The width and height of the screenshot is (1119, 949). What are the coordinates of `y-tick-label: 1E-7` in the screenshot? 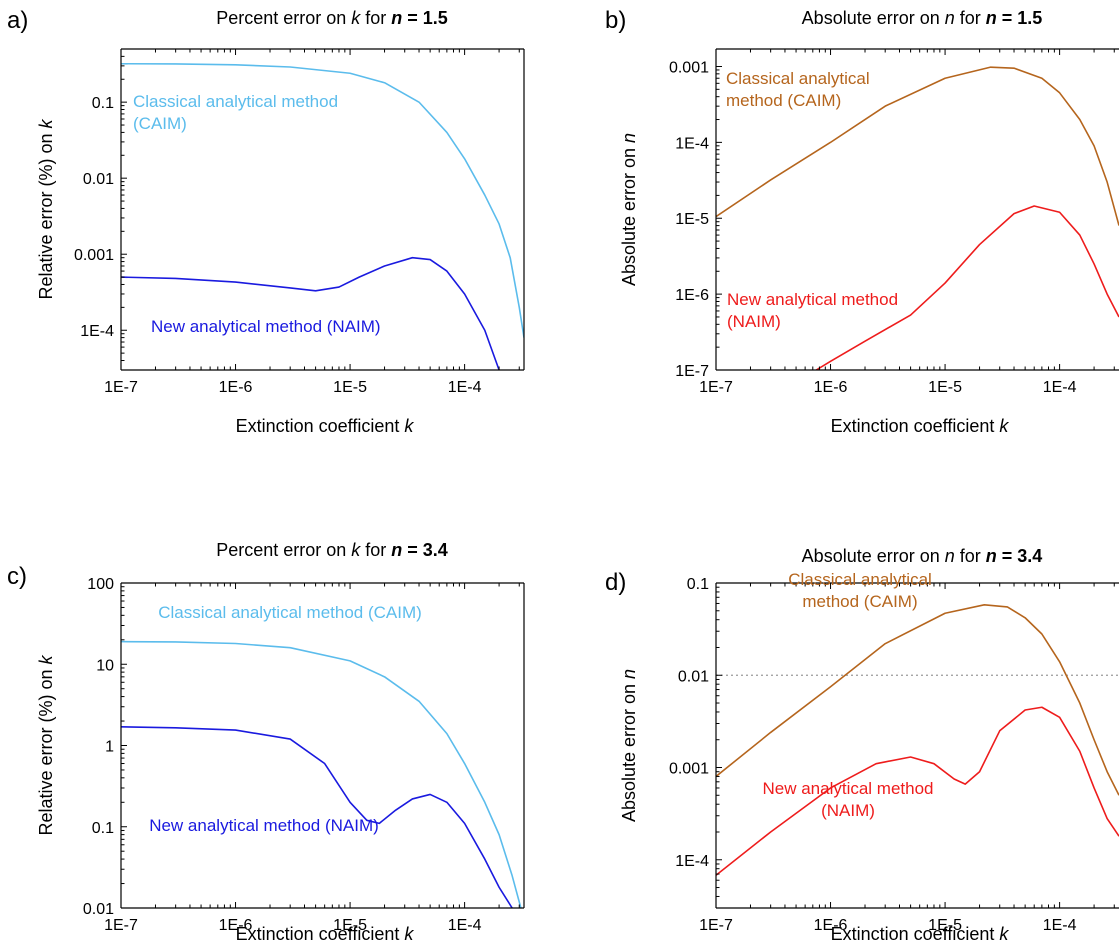 It's located at (692, 371).